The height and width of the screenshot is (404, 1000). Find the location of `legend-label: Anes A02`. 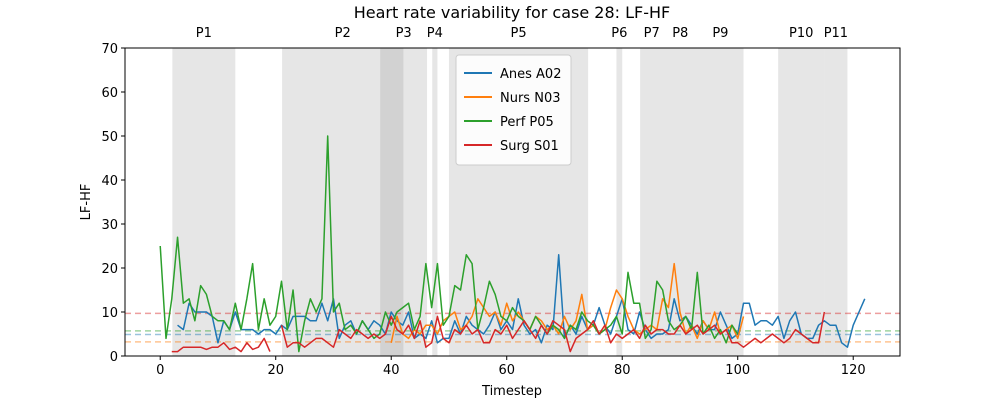

legend-label: Anes A02 is located at coordinates (530, 74).